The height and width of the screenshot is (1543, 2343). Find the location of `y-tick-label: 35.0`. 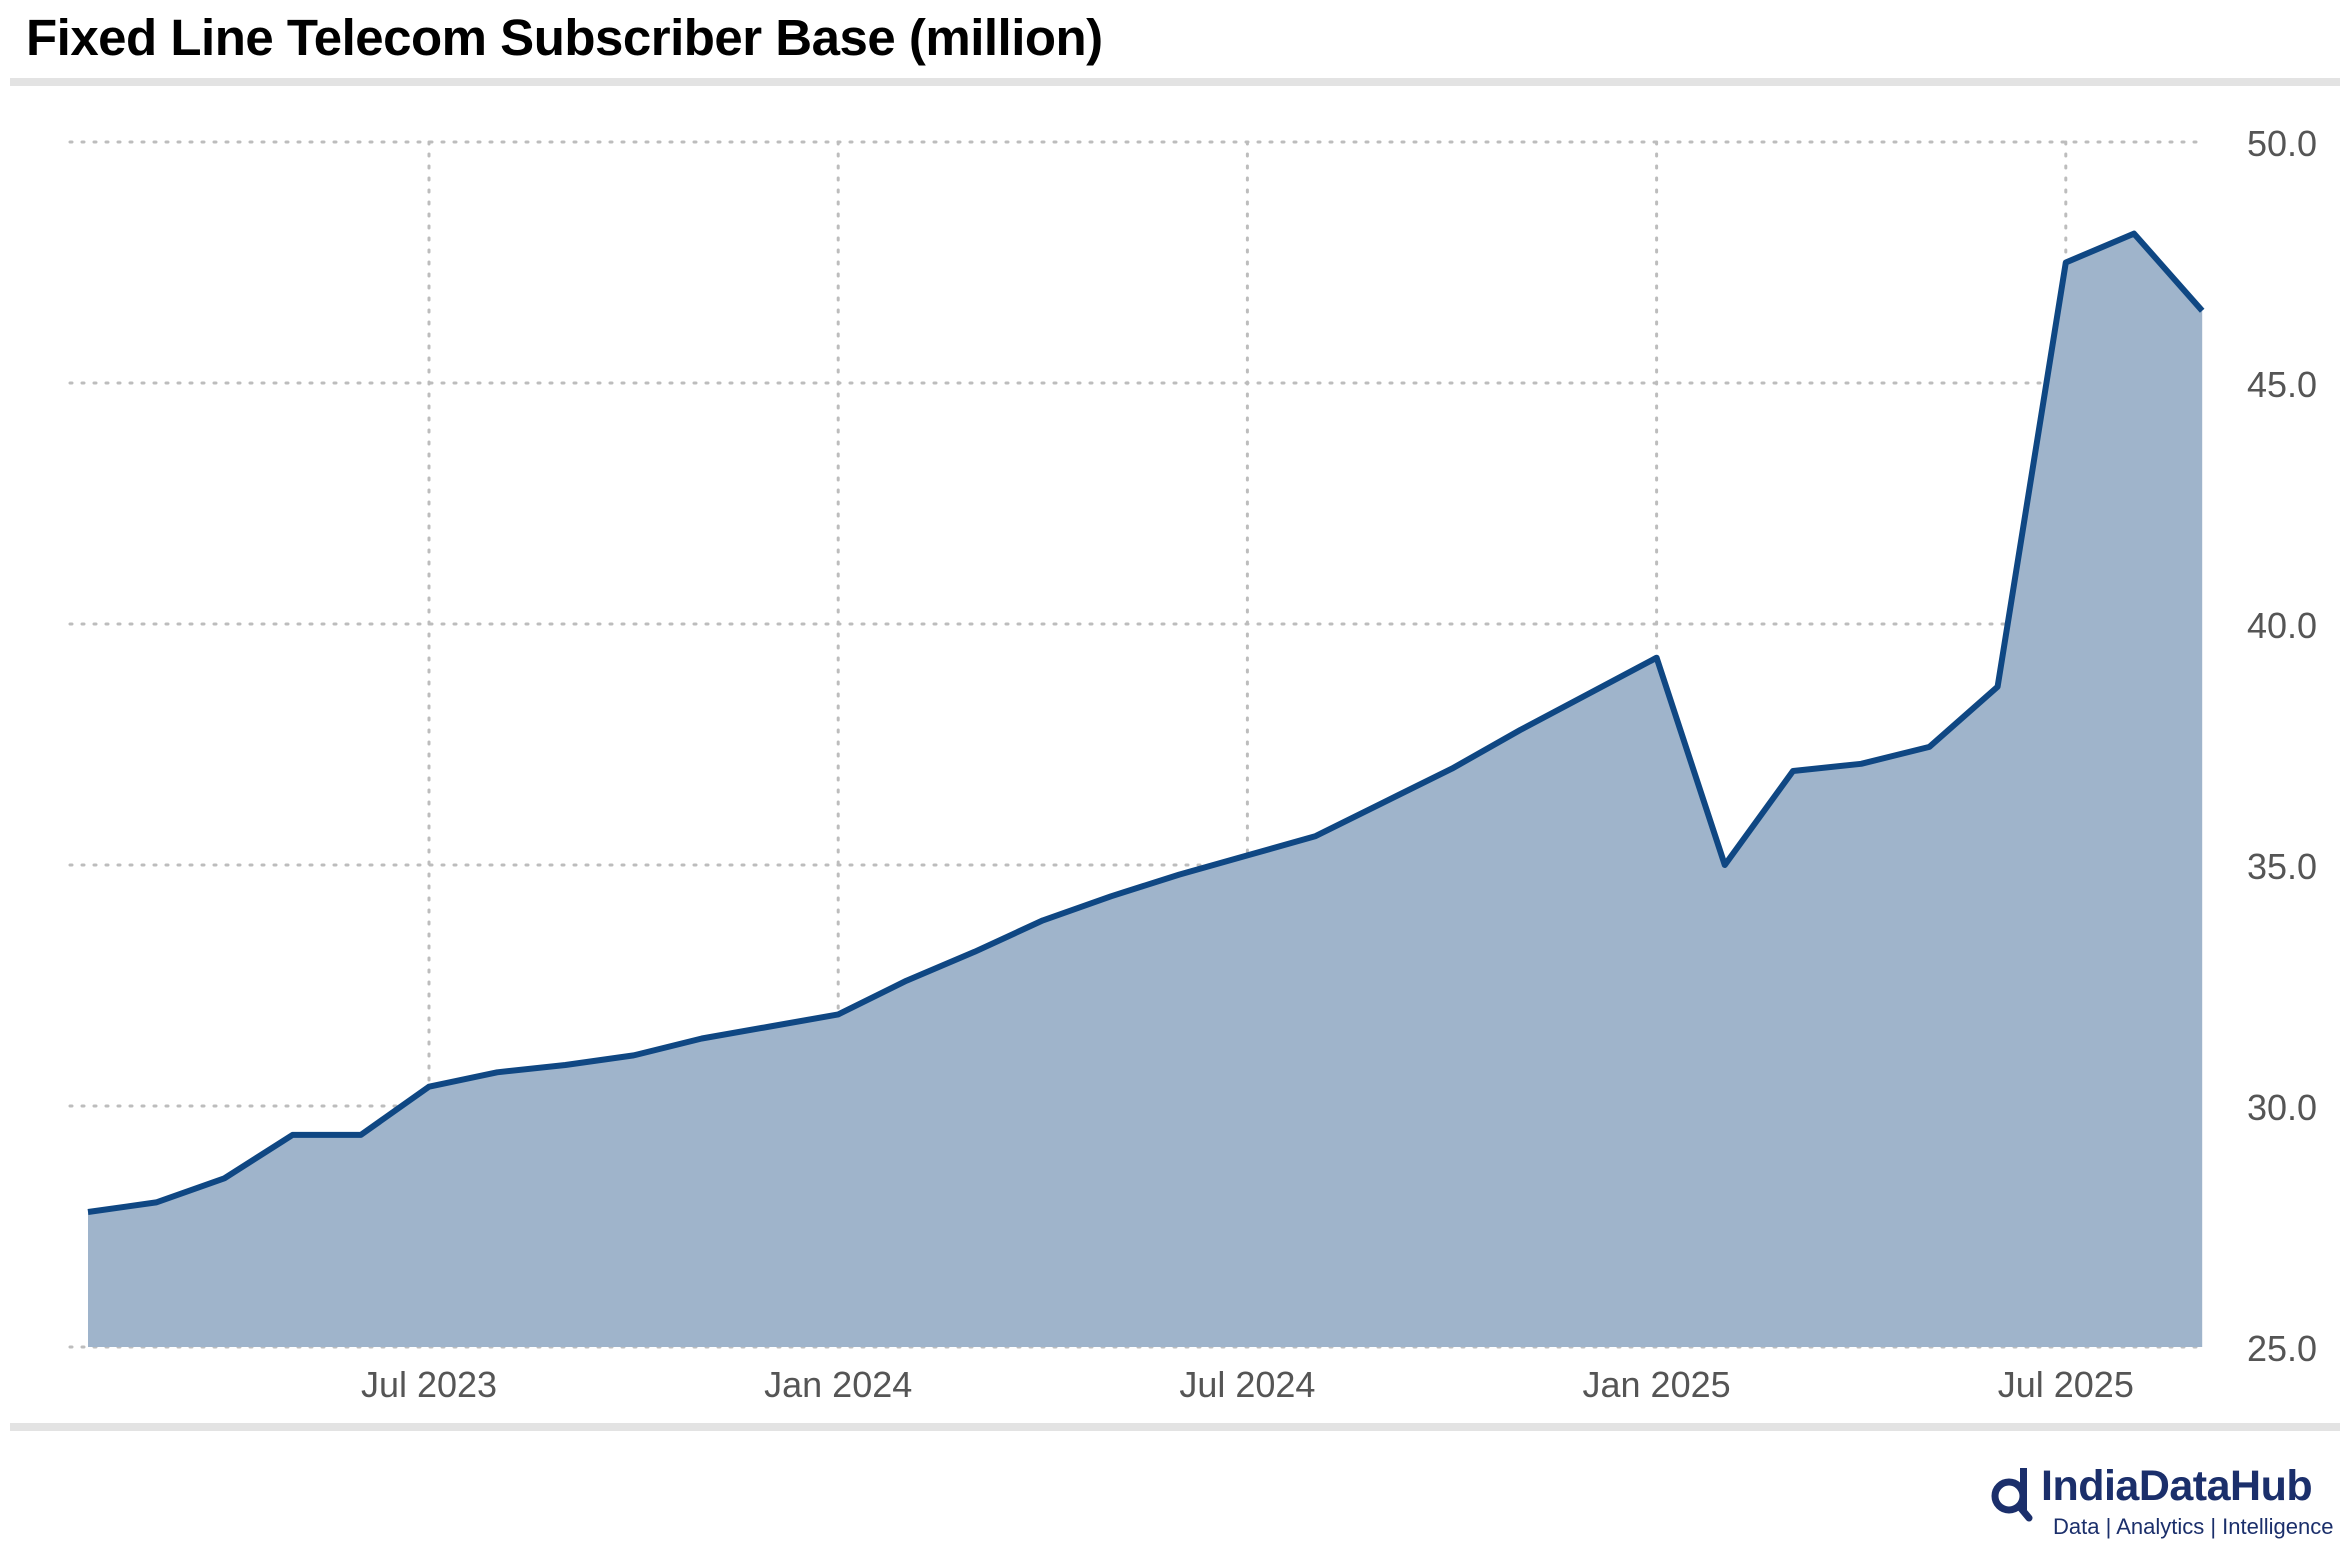

y-tick-label: 35.0 is located at coordinates (2282, 866).